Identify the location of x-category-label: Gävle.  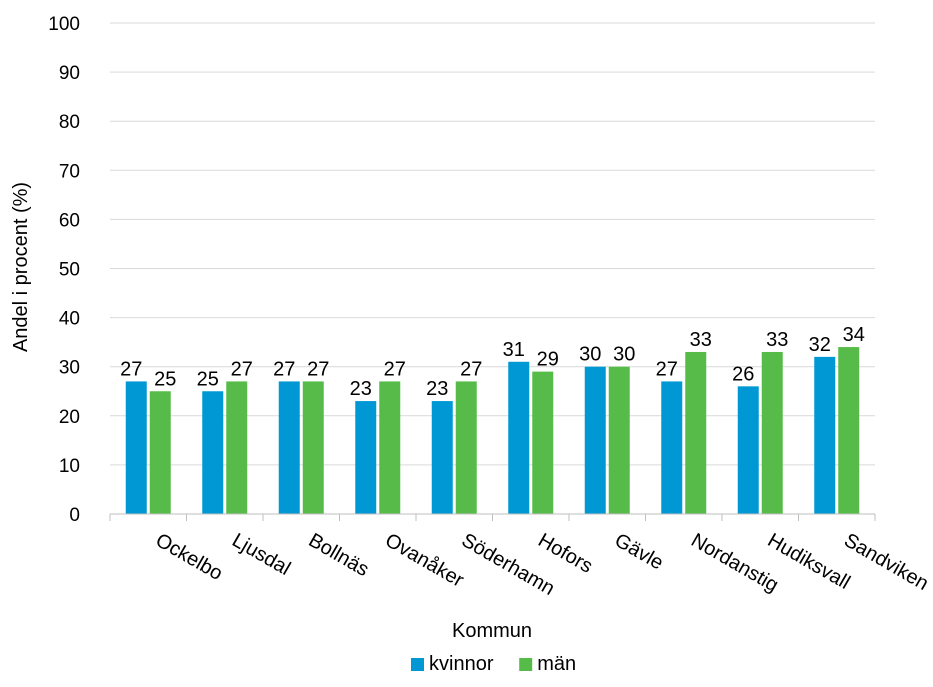
(639, 551).